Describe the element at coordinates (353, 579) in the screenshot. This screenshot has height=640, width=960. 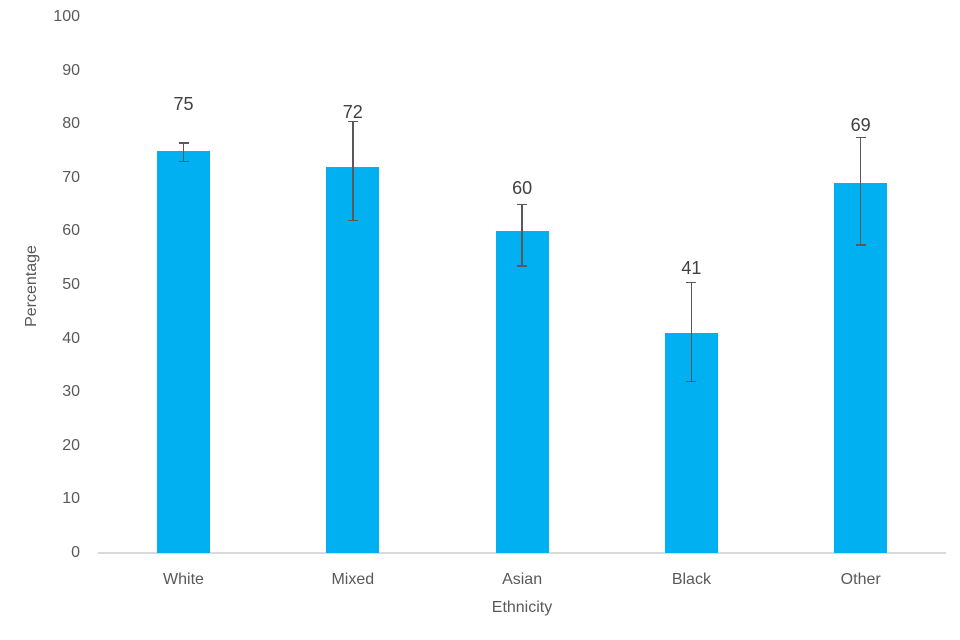
I see `category-label-mixed: Mixed` at that location.